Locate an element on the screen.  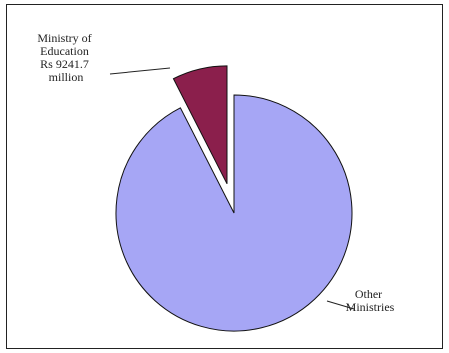
leader-line-other is located at coordinates (340, 305).